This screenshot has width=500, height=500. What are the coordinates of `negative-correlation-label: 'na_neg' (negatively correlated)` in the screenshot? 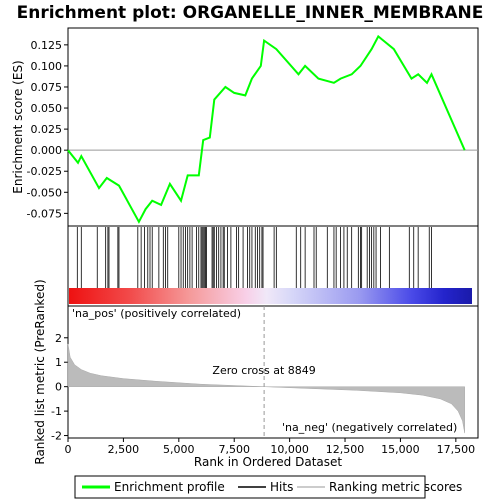 It's located at (369, 427).